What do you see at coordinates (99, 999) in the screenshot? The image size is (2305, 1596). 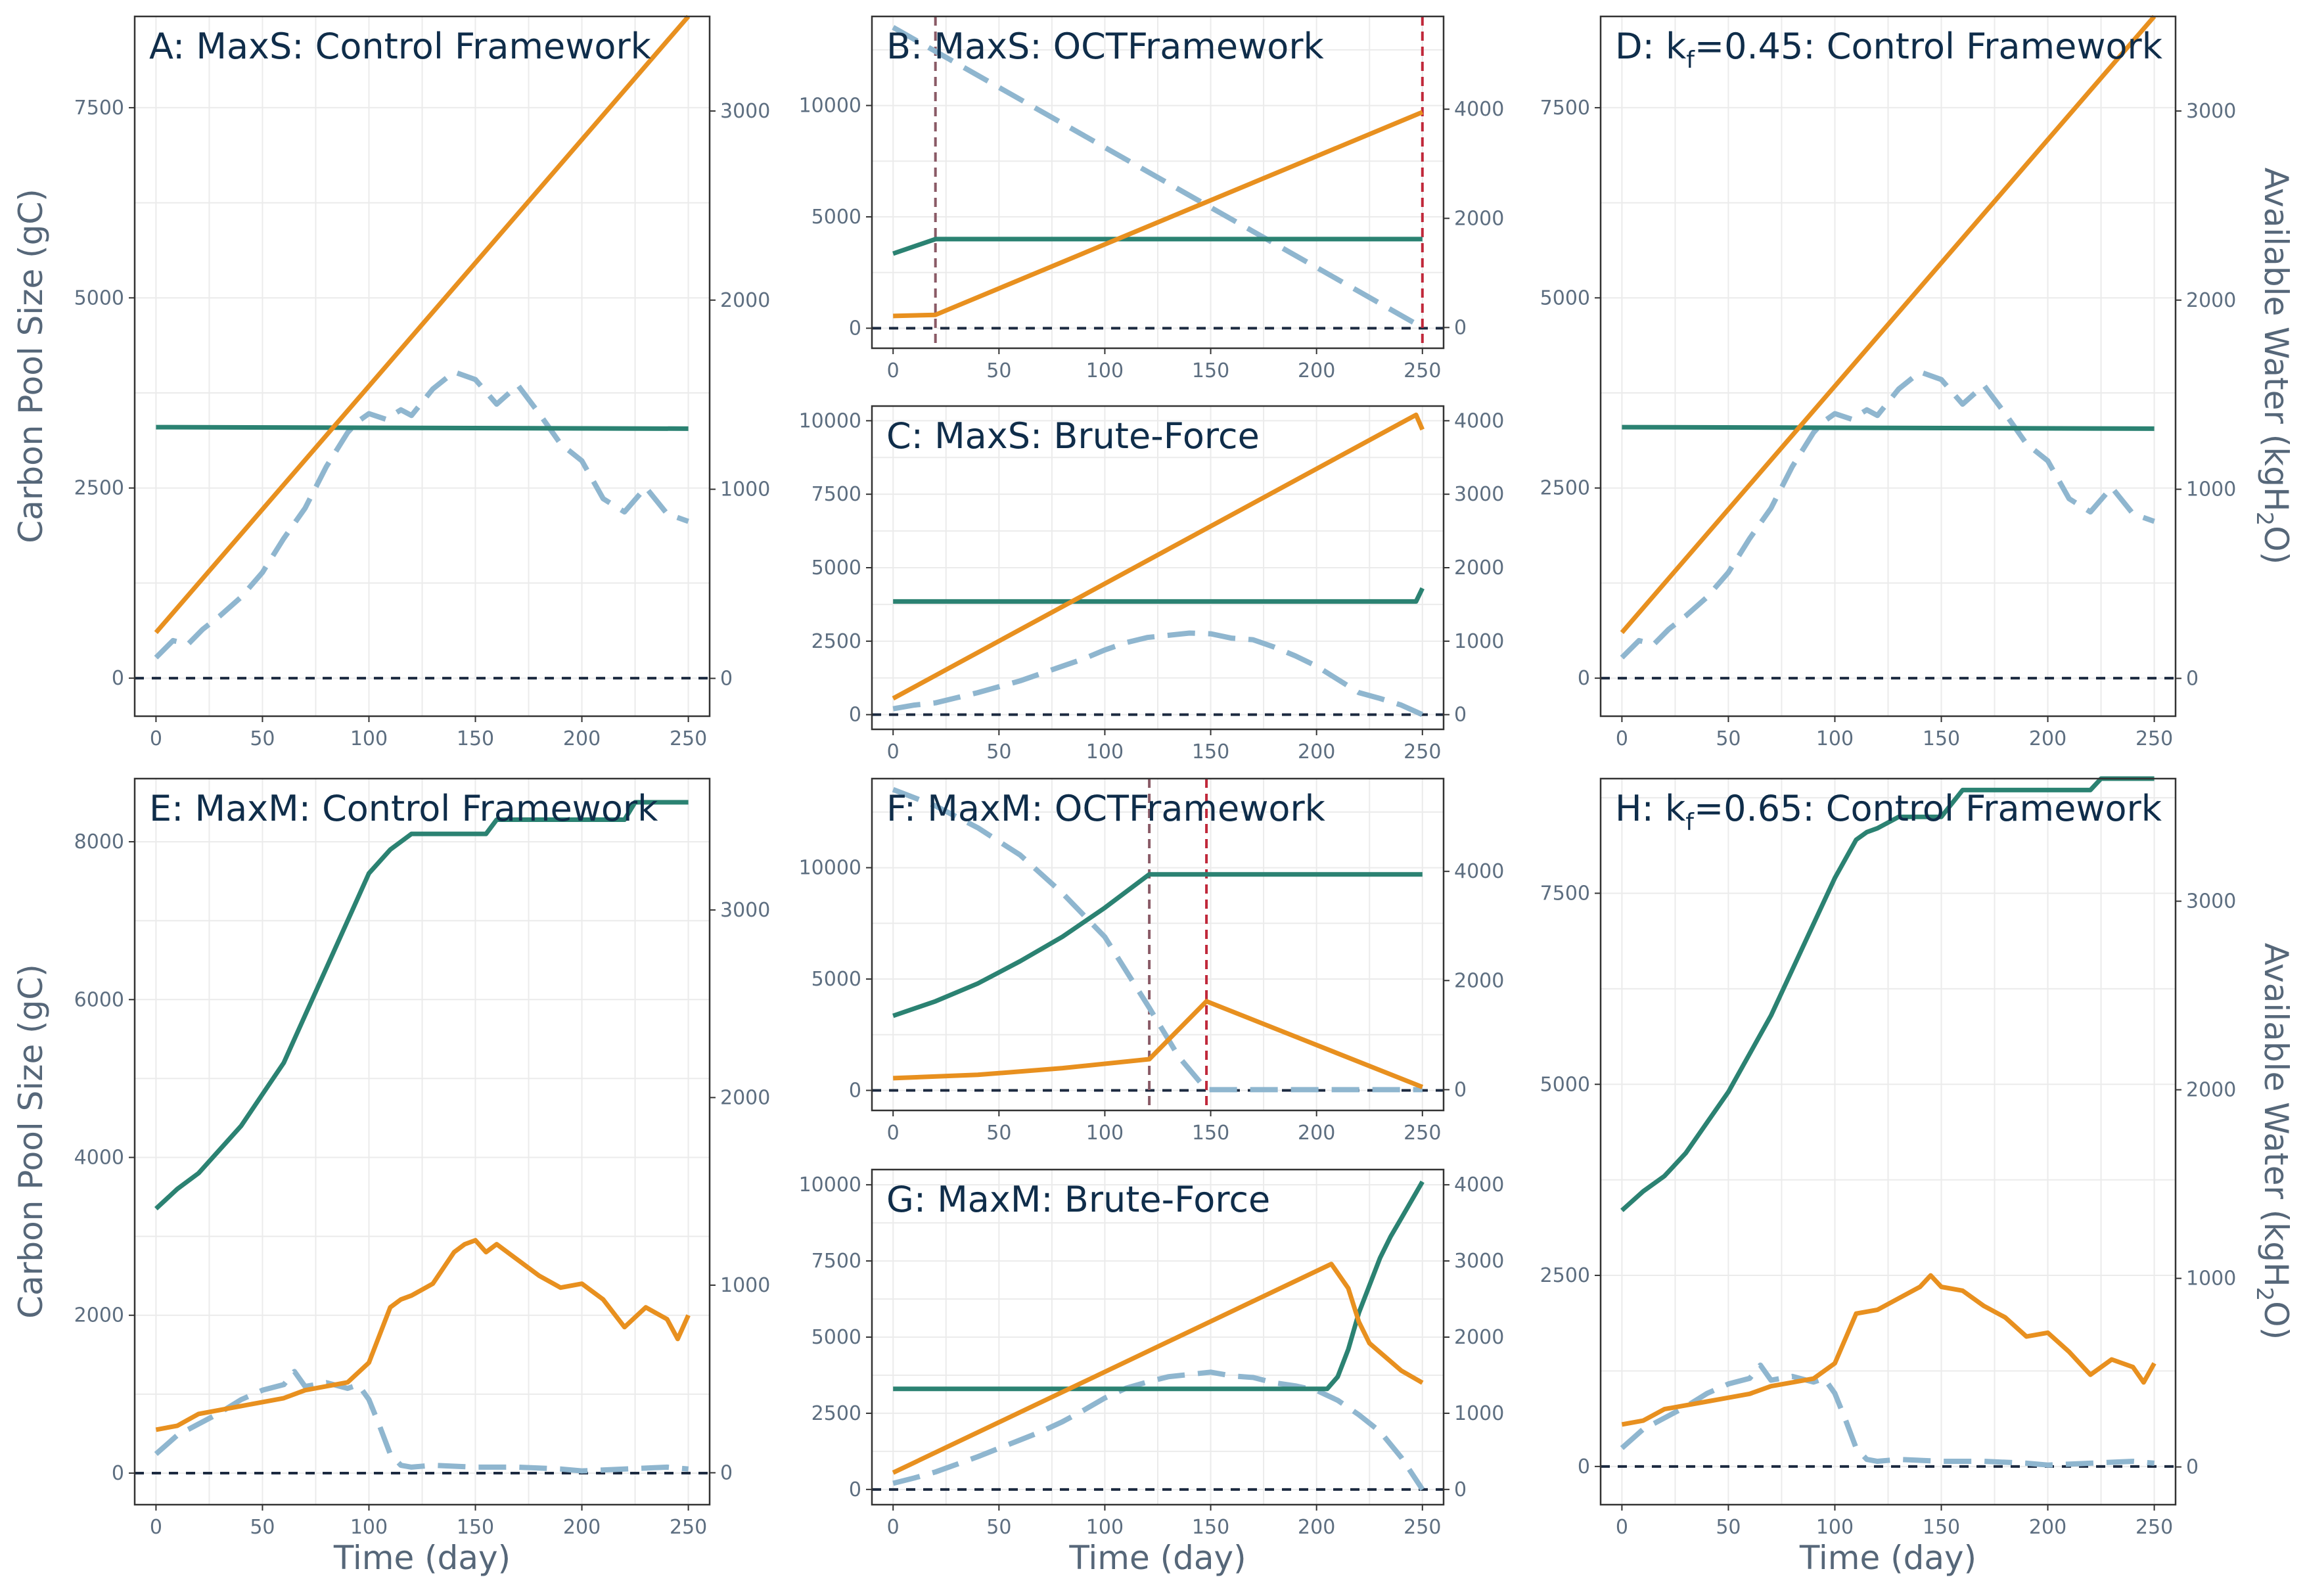 I see `y-left-tick-label: 6000` at bounding box center [99, 999].